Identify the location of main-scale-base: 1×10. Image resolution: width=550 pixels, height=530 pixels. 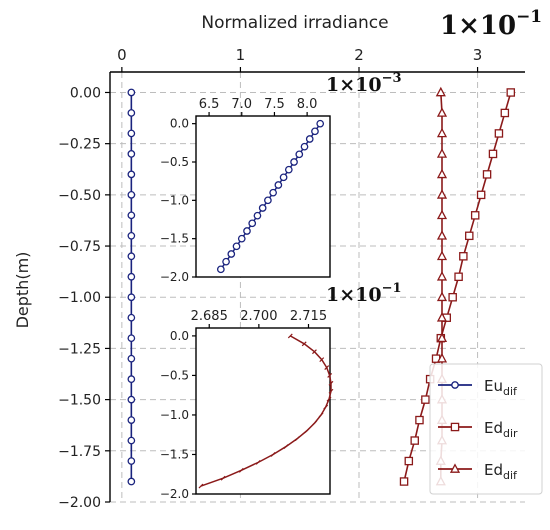
(478, 26).